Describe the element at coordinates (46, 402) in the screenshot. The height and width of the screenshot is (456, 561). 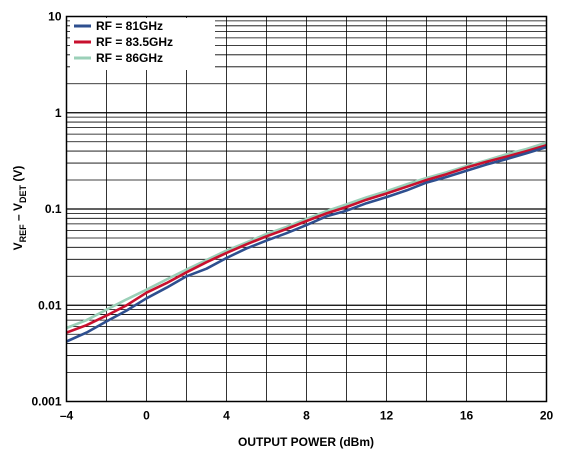
I see `y-tick-label: 0.001` at that location.